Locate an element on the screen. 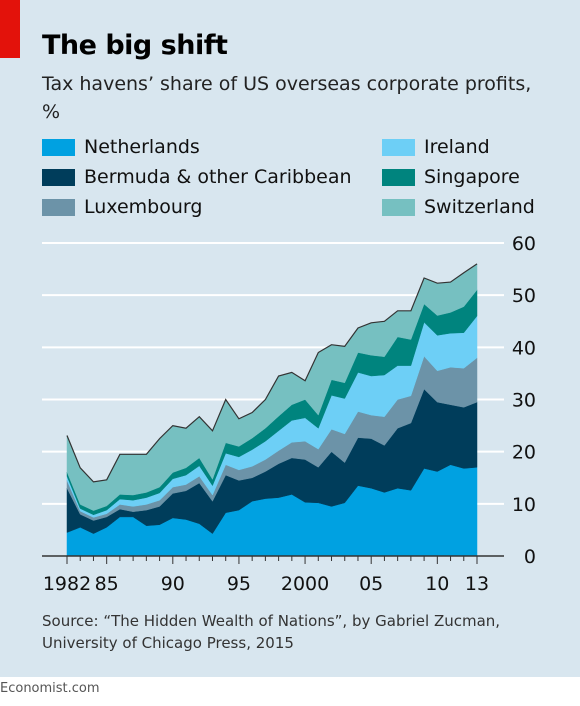 This screenshot has height=706, width=580. legend-label-switzerland: Switzerland is located at coordinates (479, 207).